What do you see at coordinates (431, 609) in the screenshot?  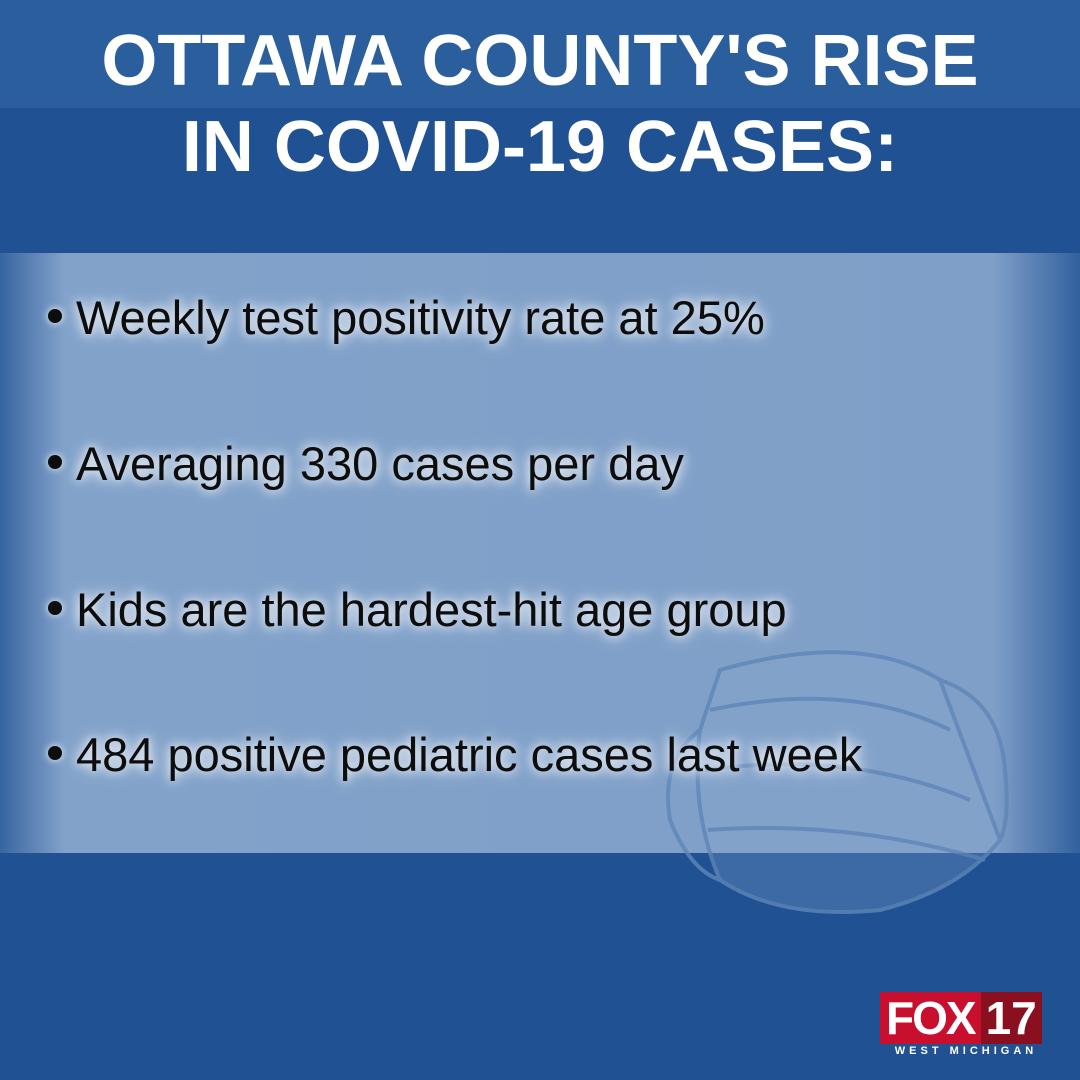 I see `bullet-text: Kids are the hardest-hit age group` at bounding box center [431, 609].